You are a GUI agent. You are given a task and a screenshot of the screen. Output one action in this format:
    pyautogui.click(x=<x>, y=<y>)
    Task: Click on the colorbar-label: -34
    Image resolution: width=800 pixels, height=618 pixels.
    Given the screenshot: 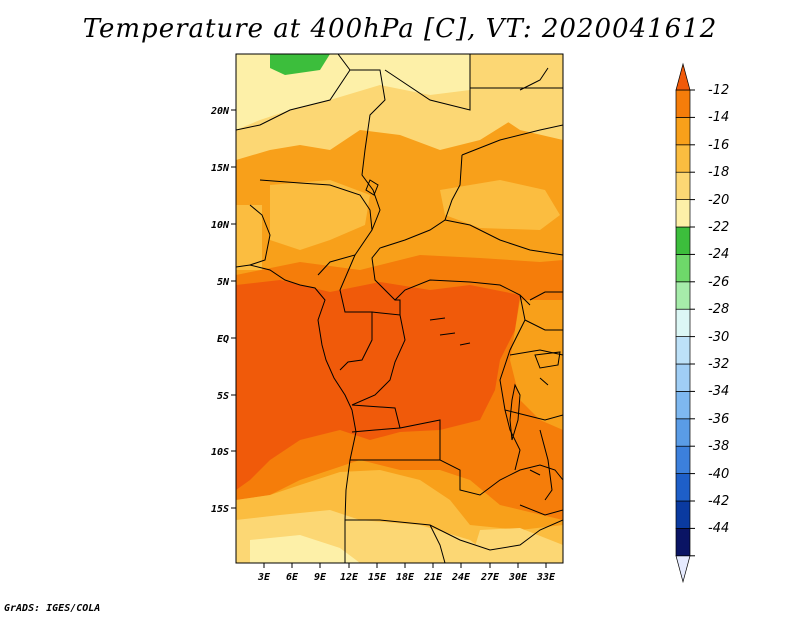 What is the action you would take?
    pyautogui.click(x=718, y=391)
    